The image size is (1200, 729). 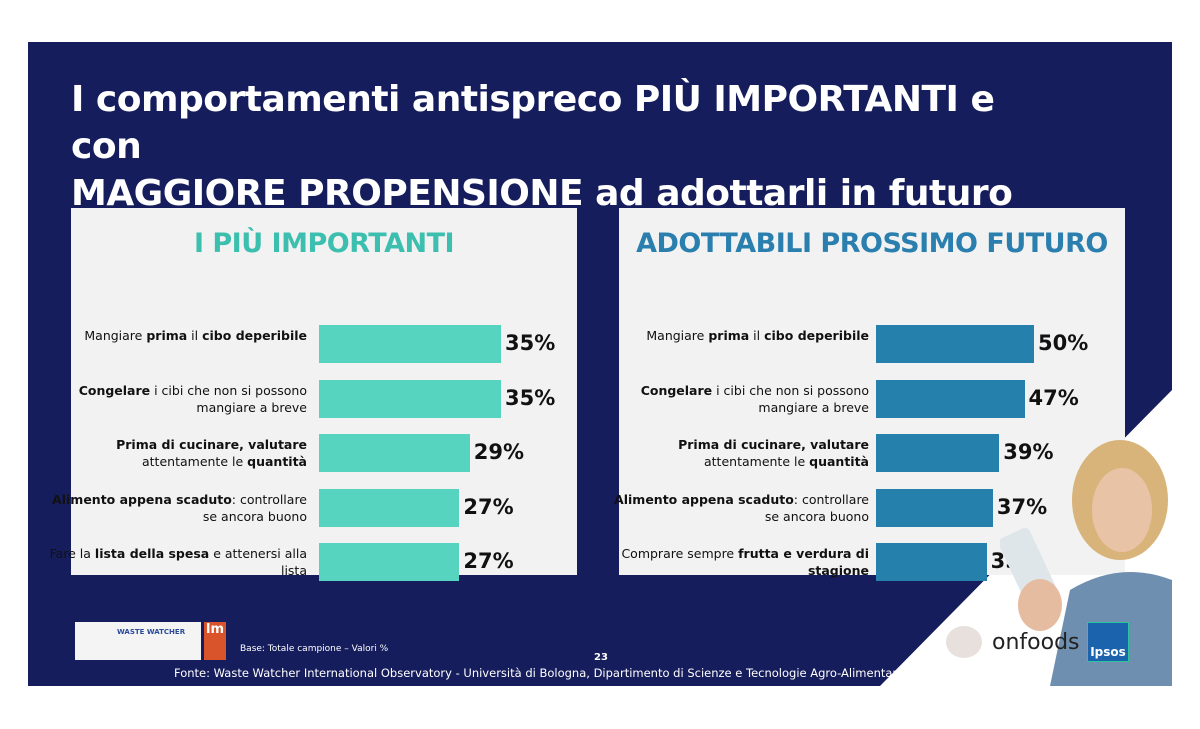 I want to click on ipsos-logo-text: Ipsos, so click(x=1108, y=652).